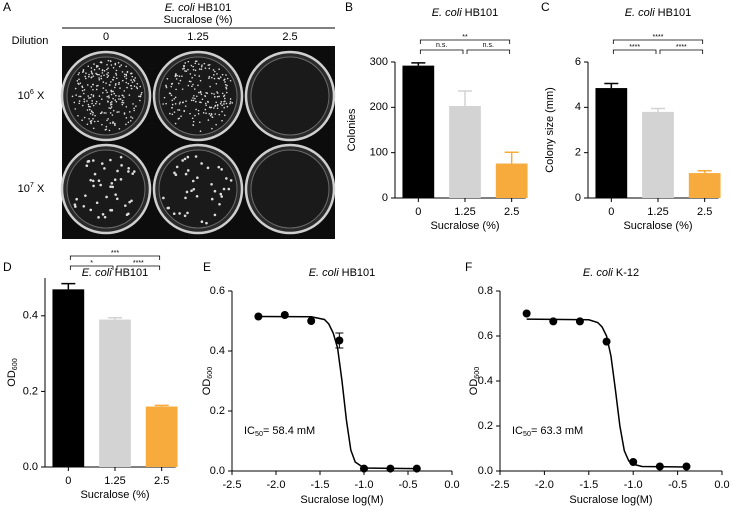 The height and width of the screenshot is (509, 733). Describe the element at coordinates (197, 37) in the screenshot. I see `column-label: 1.25` at that location.